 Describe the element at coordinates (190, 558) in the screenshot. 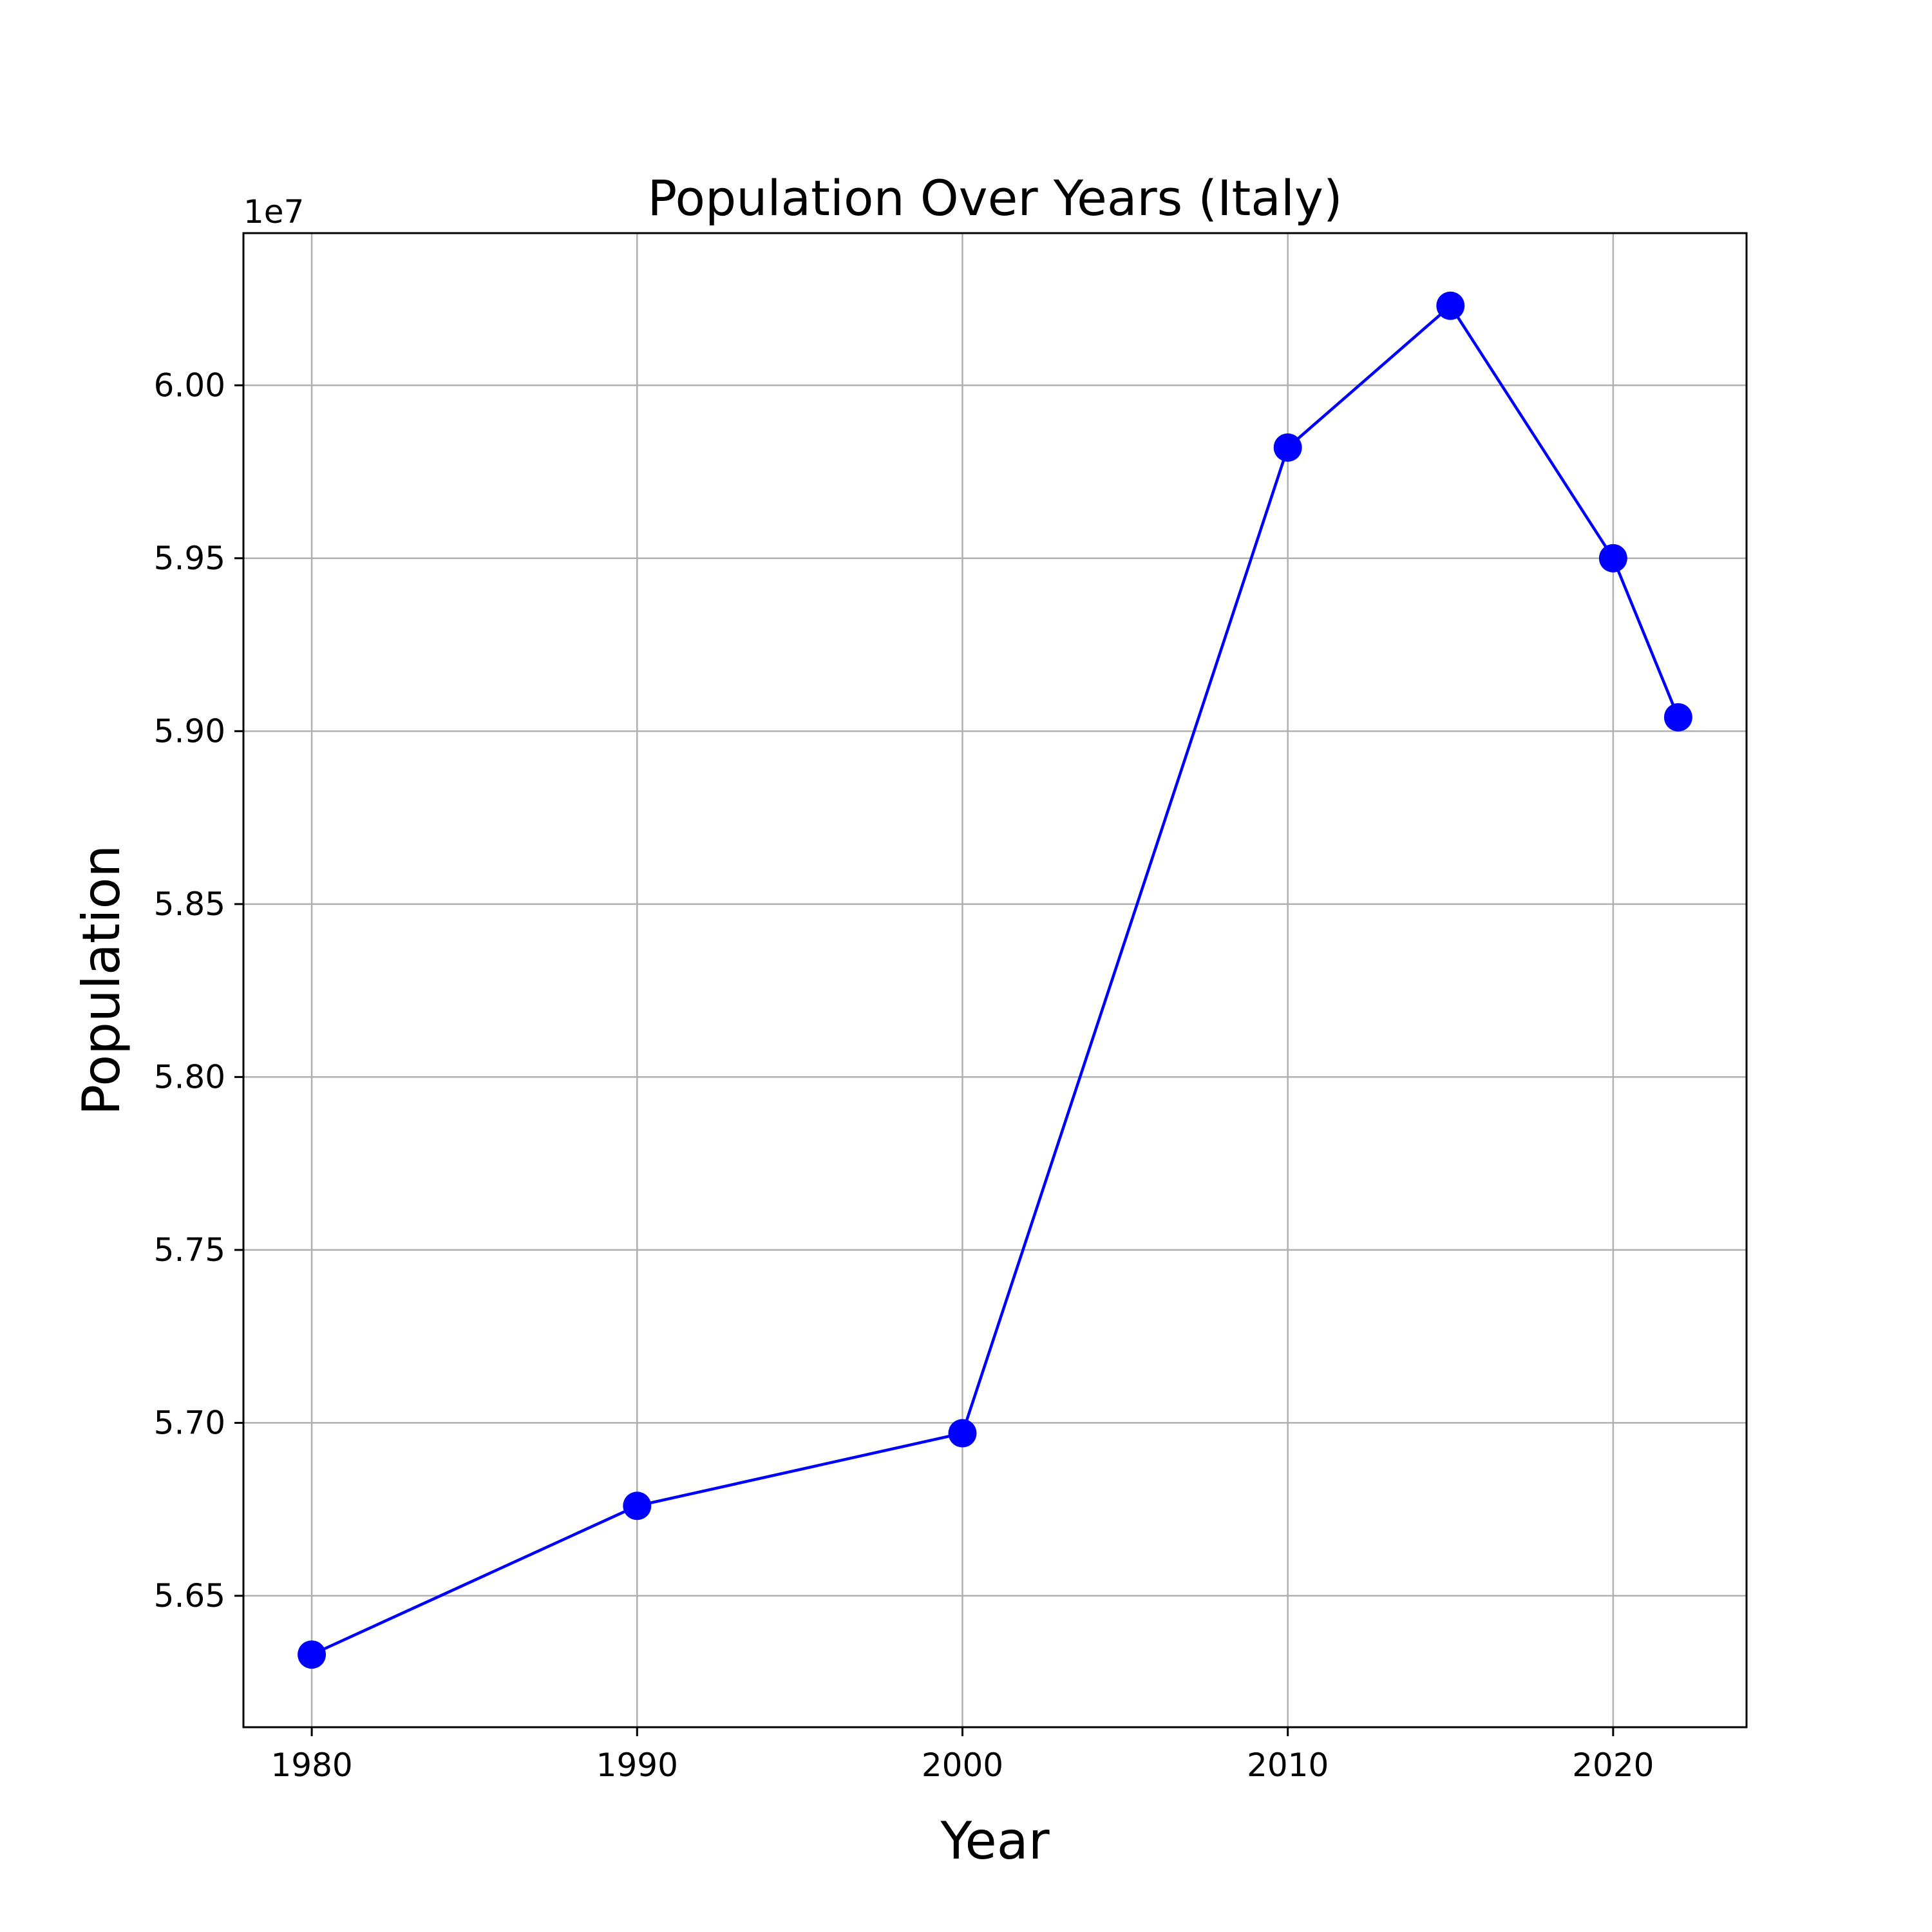

I see `y-tick-label: 5.95` at that location.